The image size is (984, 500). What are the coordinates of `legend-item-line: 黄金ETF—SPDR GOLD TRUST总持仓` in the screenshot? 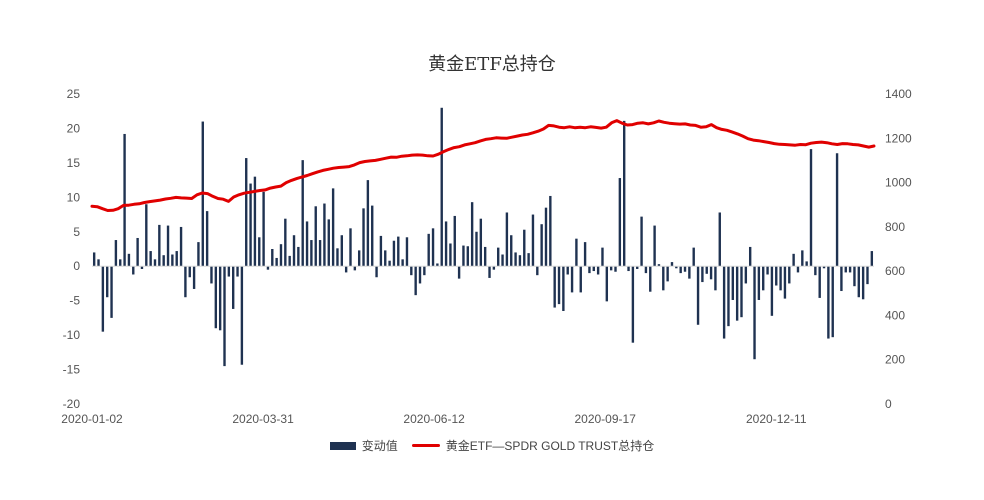 It's located at (533, 445).